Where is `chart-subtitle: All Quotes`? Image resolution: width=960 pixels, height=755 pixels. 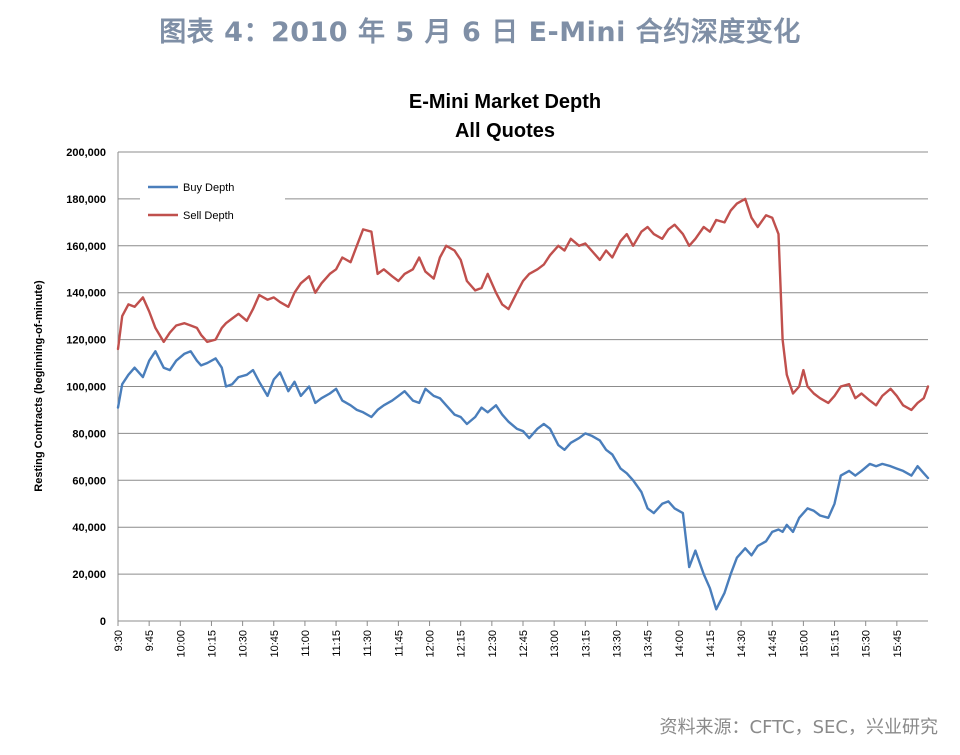
chart-subtitle: All Quotes is located at coordinates (505, 131).